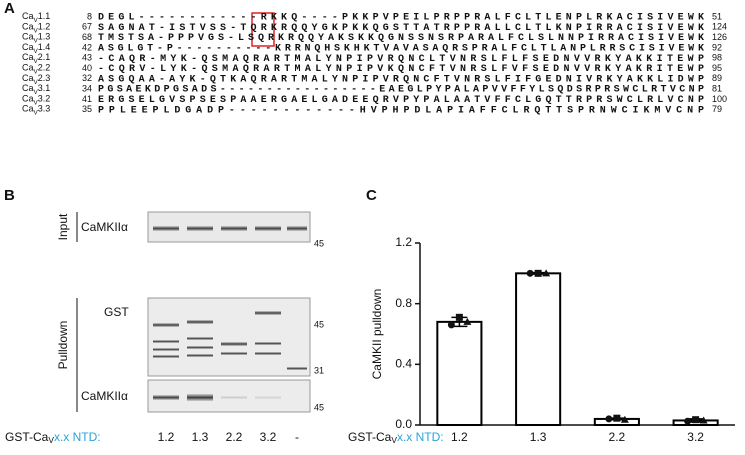  What do you see at coordinates (9, 8) in the screenshot?
I see `panel-label: A` at bounding box center [9, 8].